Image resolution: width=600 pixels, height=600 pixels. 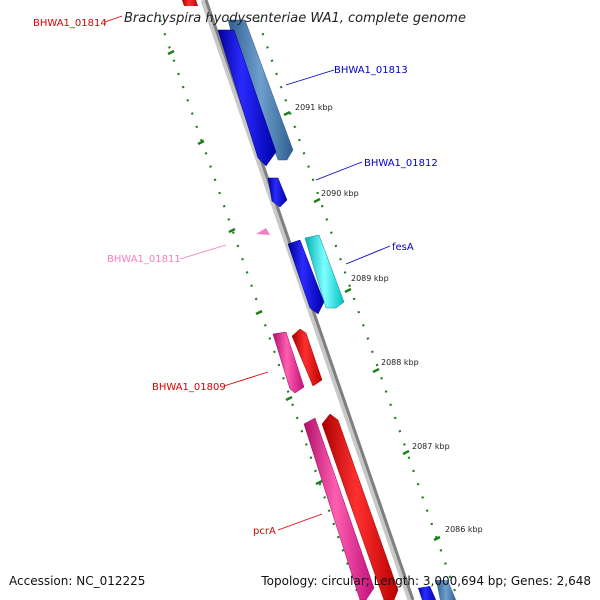 What do you see at coordinates (431, 446) in the screenshot?
I see `tick-label-2087: 2087 kbp` at bounding box center [431, 446].